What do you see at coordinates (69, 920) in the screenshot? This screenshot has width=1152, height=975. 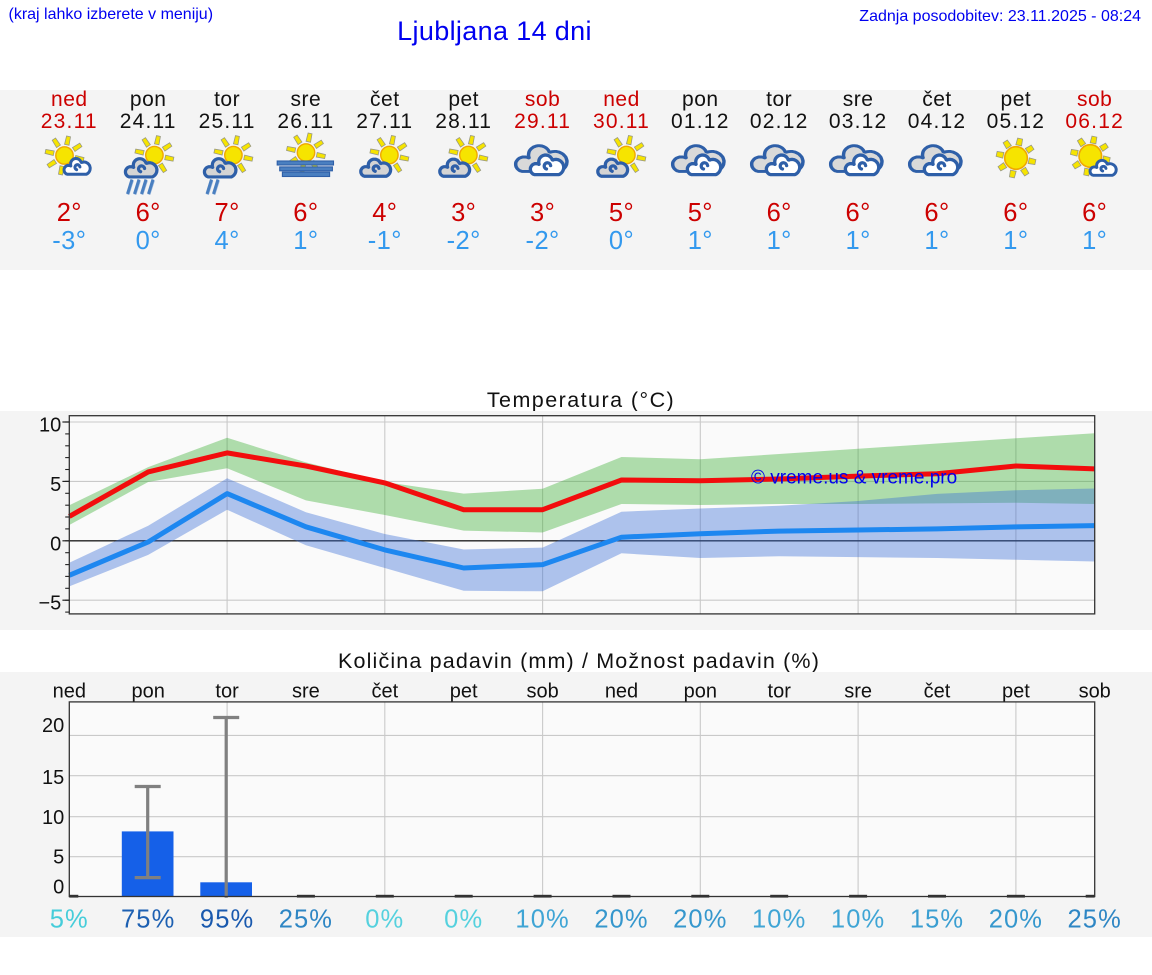 I see `svg-text: 5%` at bounding box center [69, 920].